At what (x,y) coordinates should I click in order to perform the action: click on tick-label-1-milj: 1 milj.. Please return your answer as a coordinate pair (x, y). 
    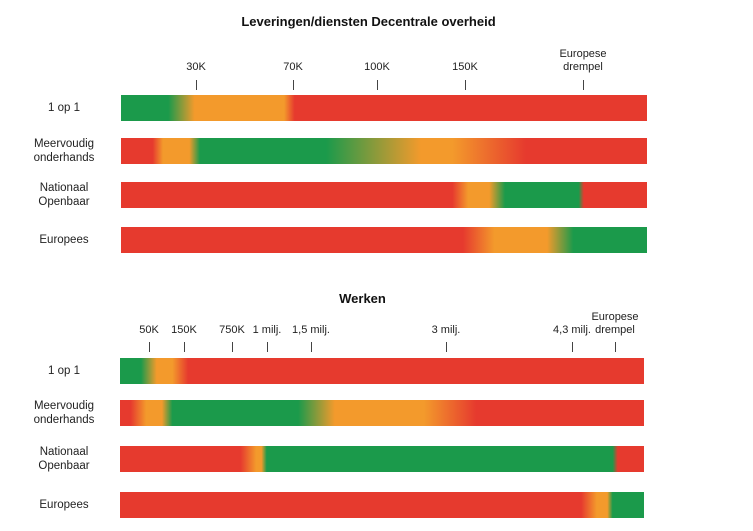
    Looking at the image, I should click on (267, 330).